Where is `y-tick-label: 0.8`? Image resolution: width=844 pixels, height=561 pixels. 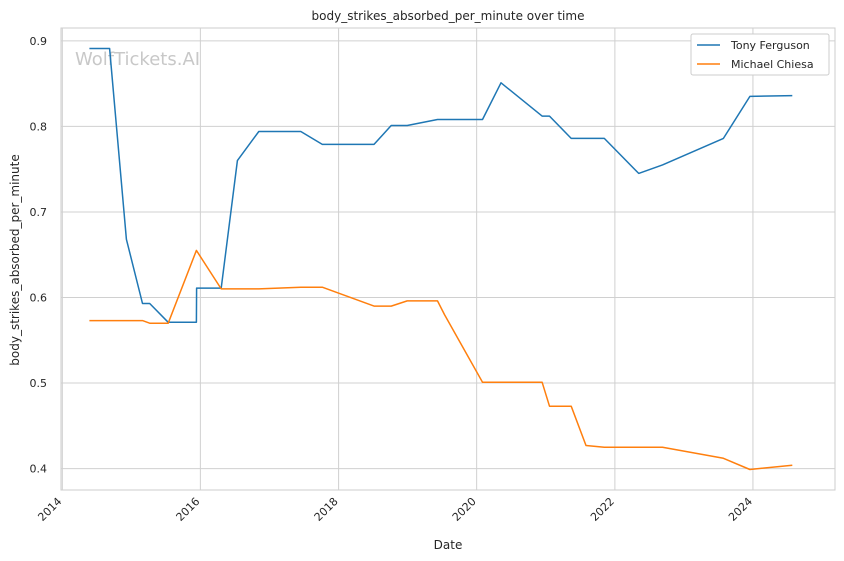
y-tick-label: 0.8 is located at coordinates (39, 126).